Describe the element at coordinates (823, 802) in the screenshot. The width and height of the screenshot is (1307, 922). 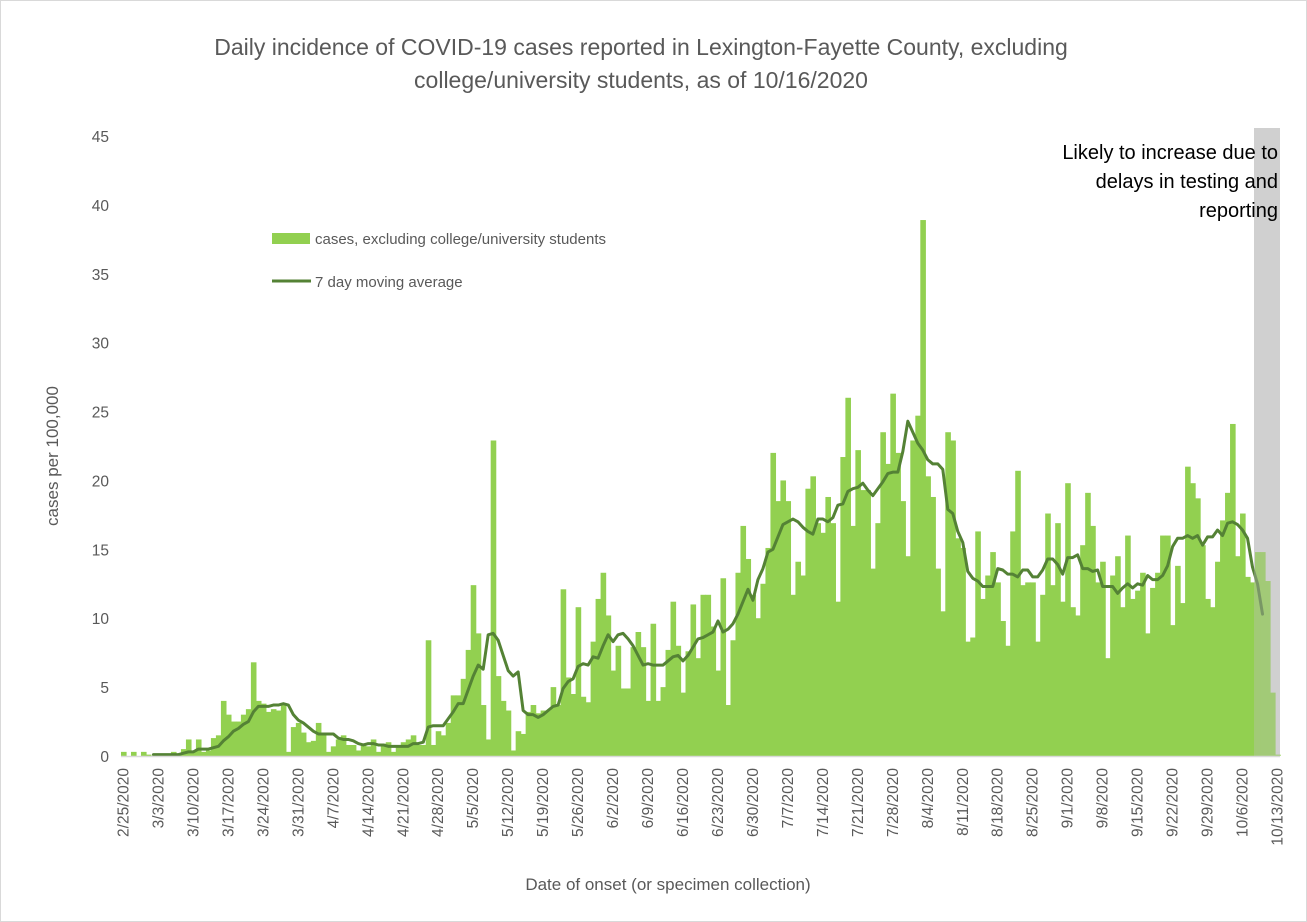
I see `x-tick-label: 7/14/2020` at that location.